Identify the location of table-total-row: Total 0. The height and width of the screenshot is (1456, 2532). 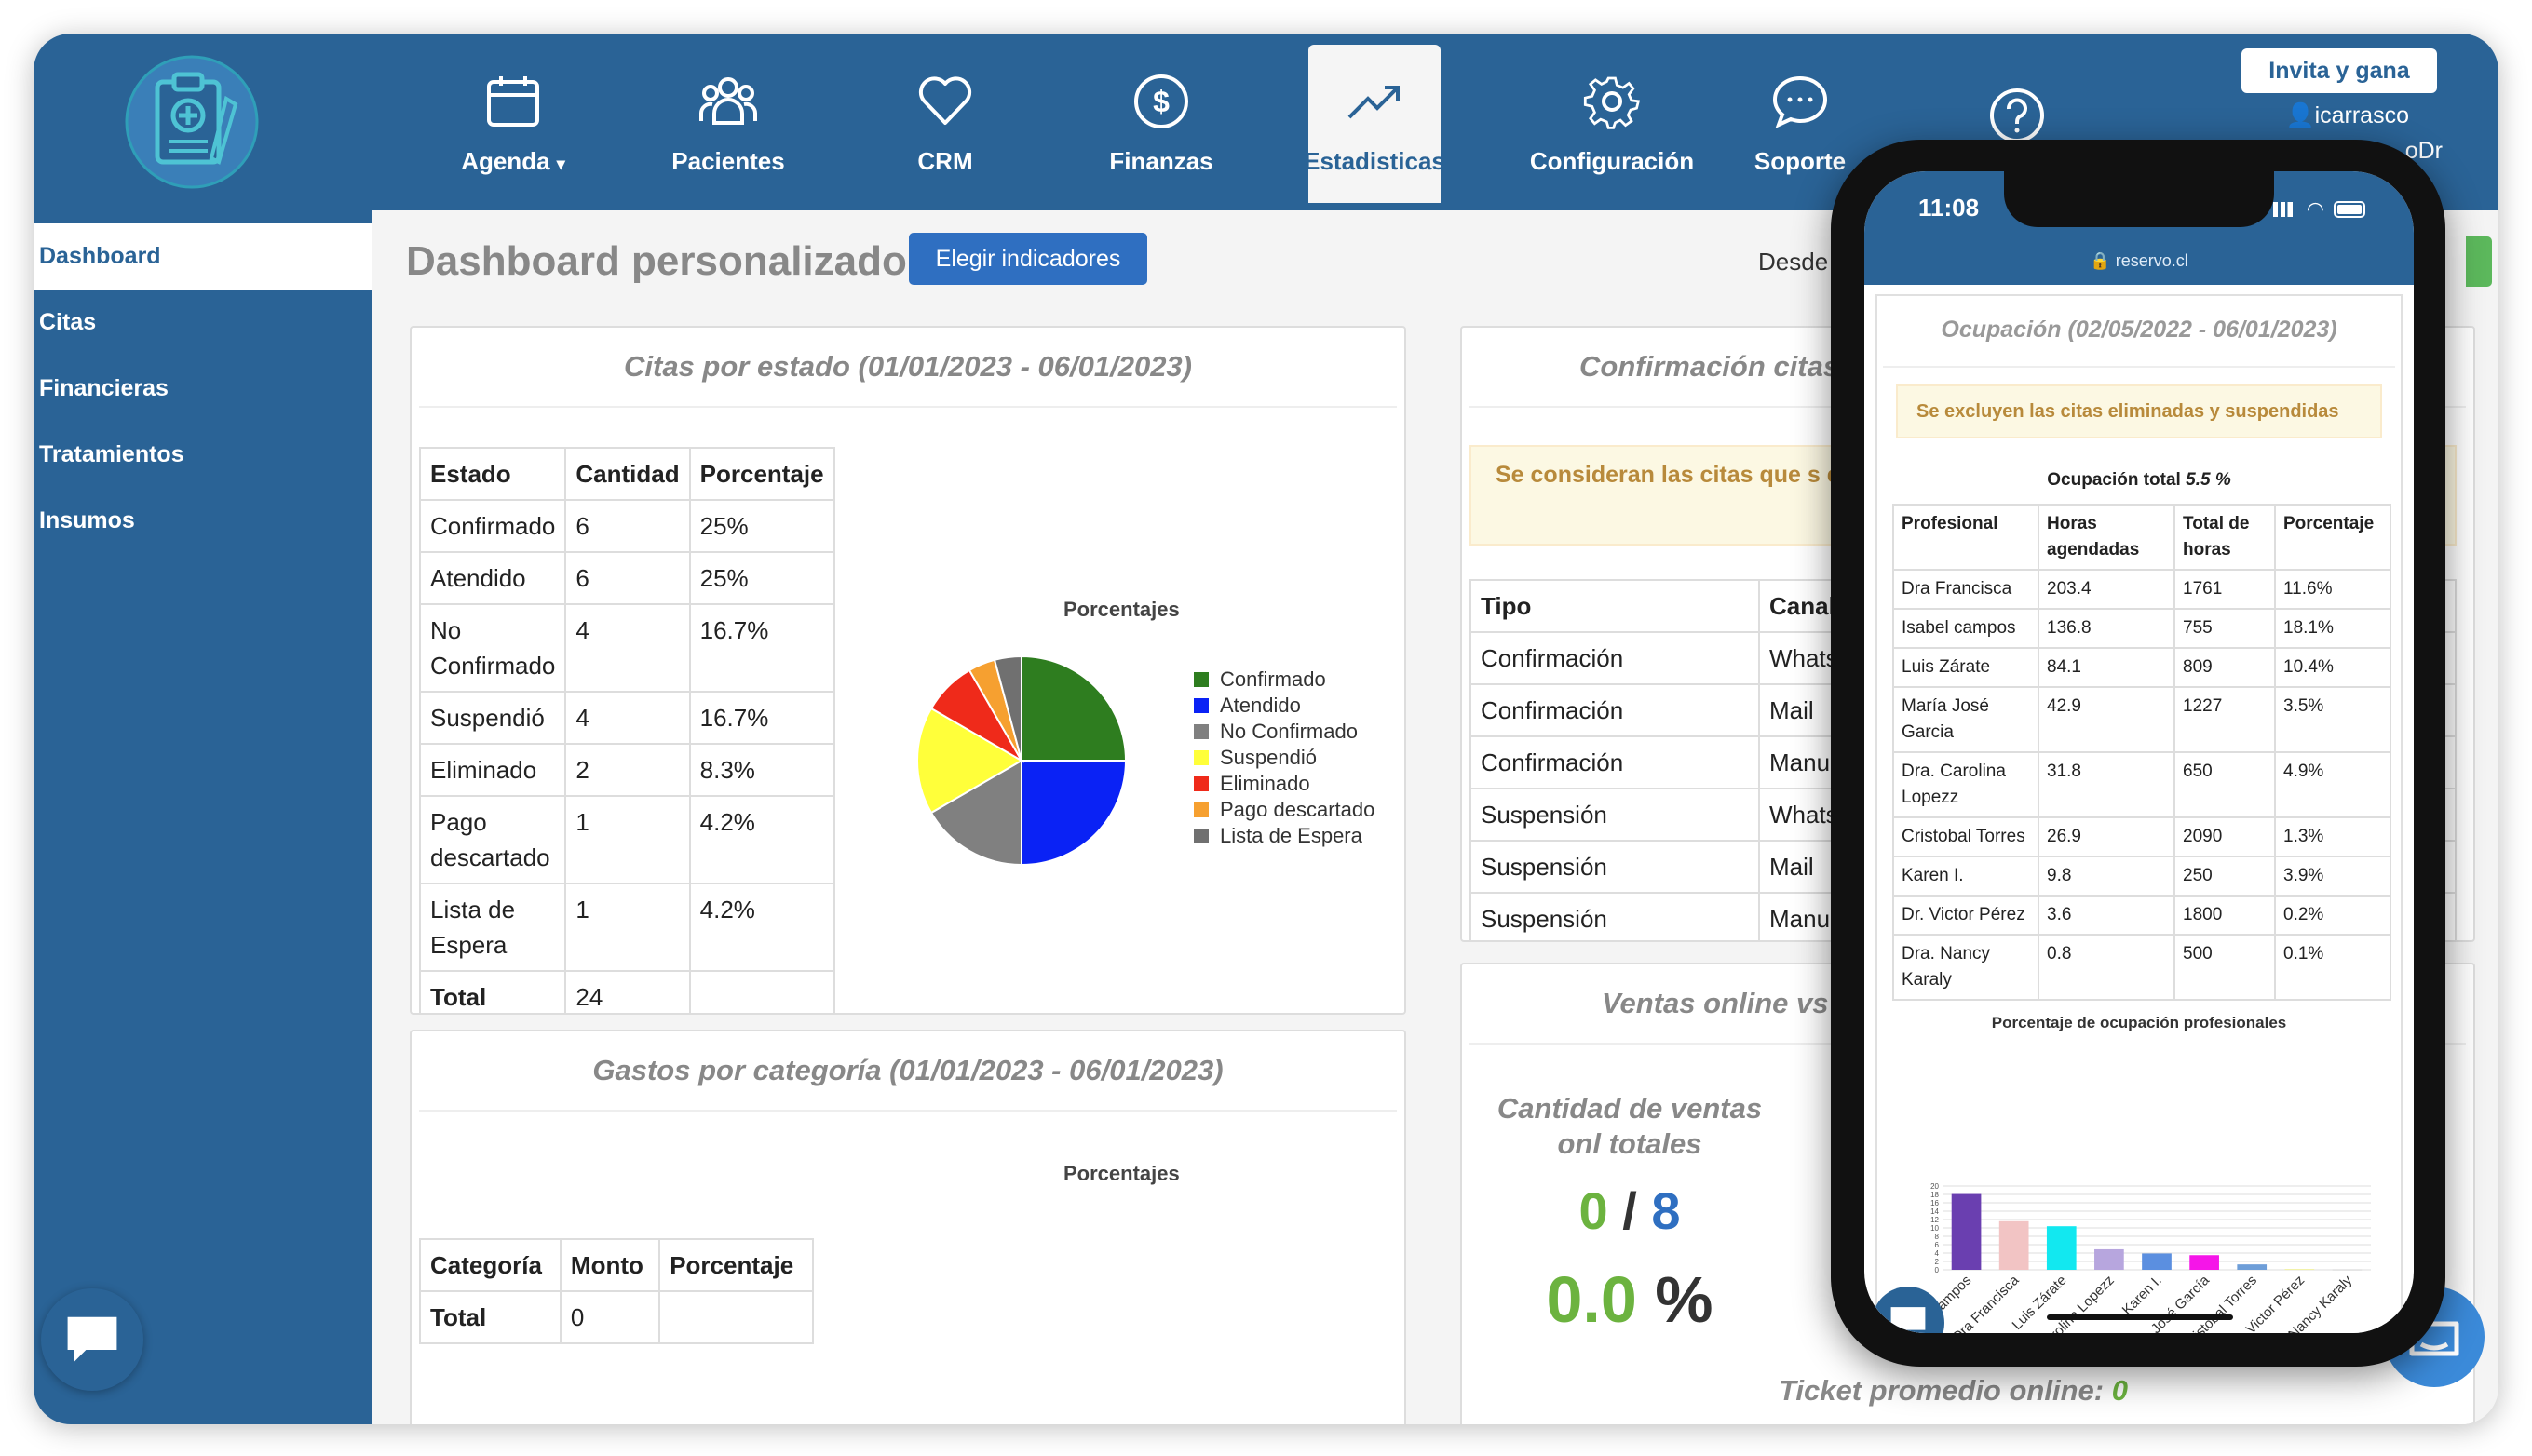
(616, 1317).